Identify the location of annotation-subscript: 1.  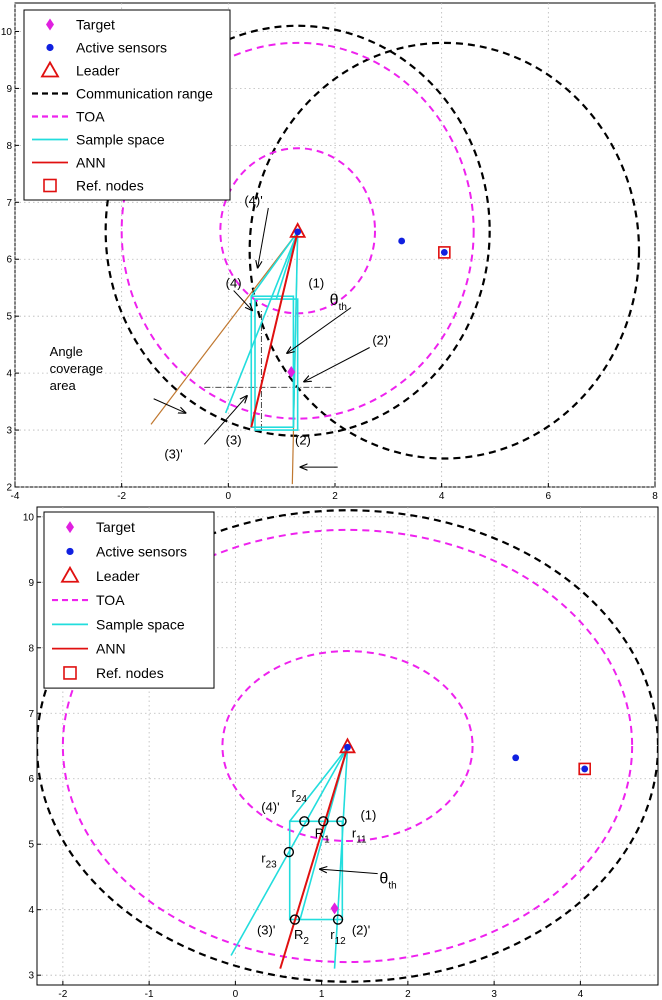
(327, 840).